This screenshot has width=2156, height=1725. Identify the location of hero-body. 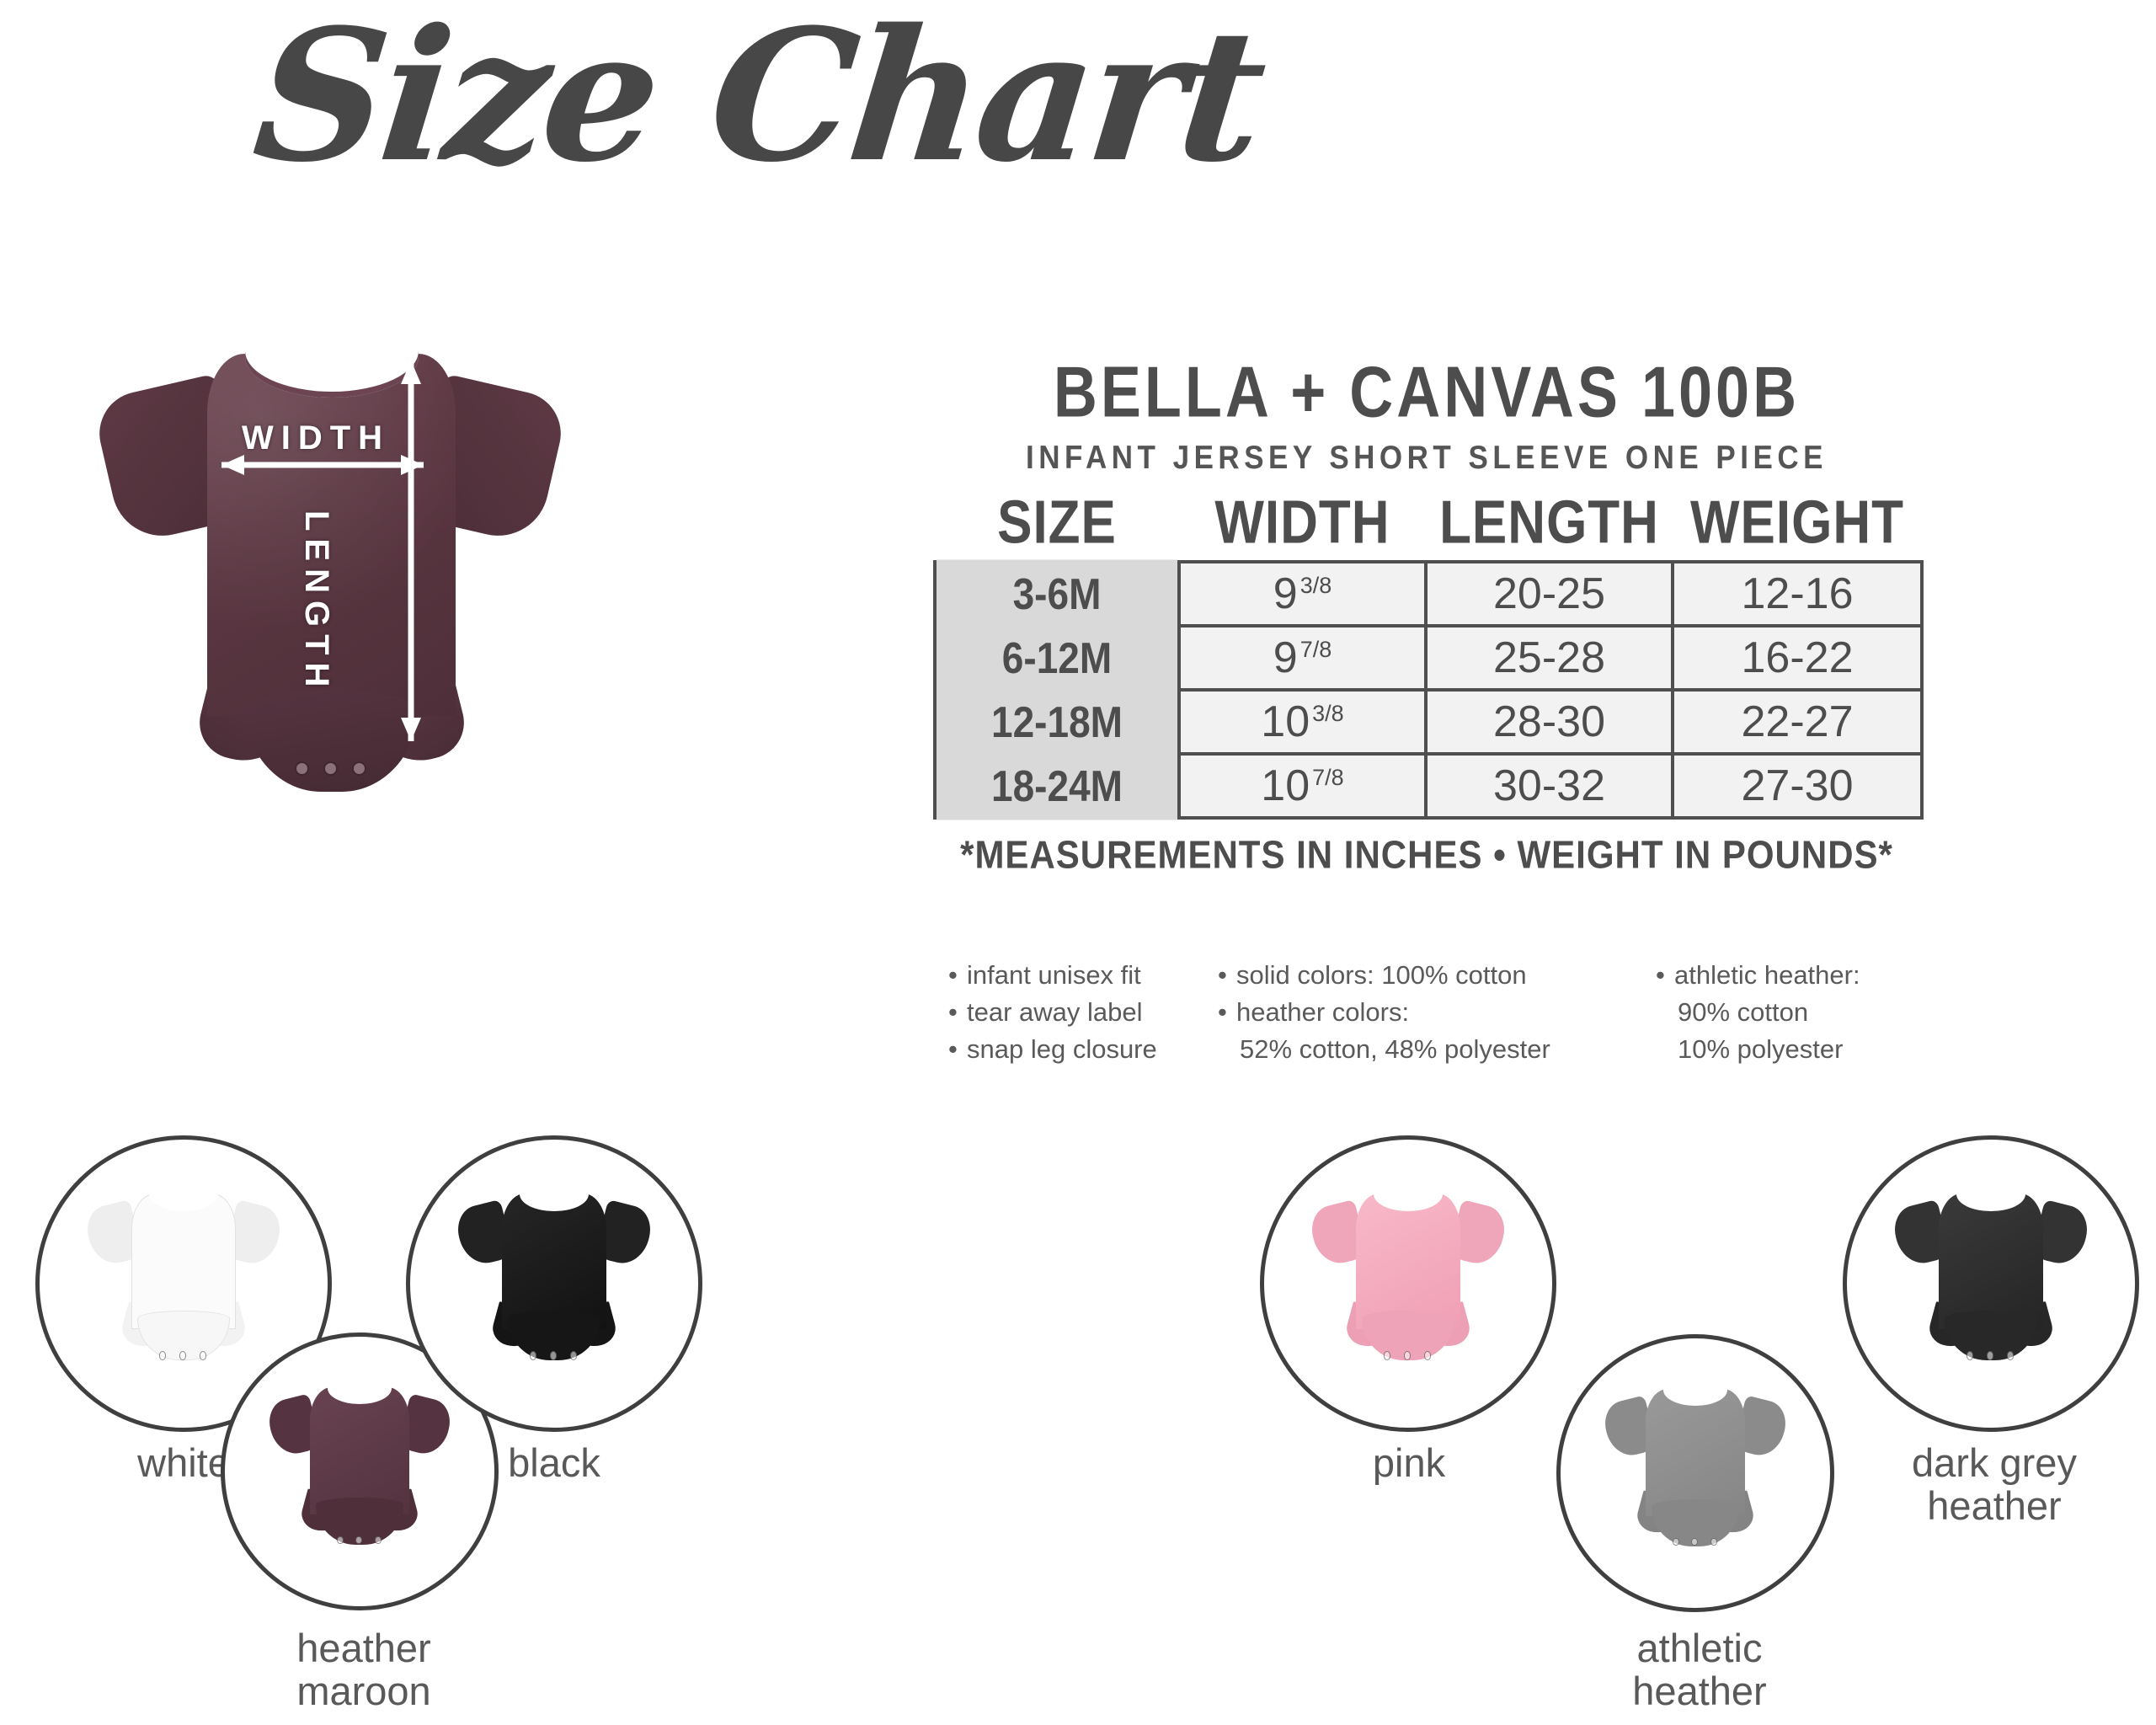
(331, 535).